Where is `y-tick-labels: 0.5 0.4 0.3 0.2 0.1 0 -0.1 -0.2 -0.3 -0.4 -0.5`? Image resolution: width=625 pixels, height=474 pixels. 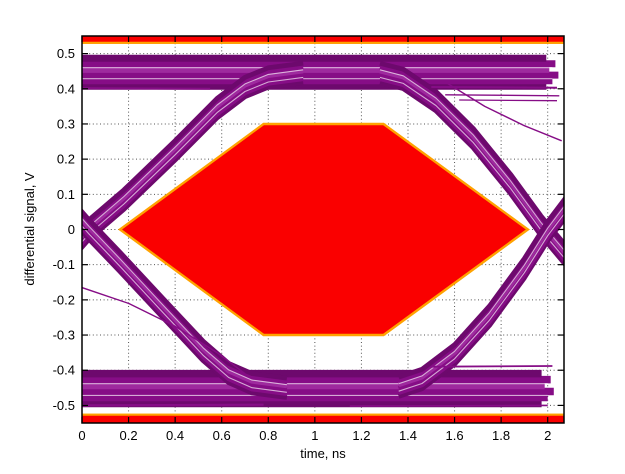
y-tick-labels: 0.5 0.4 0.3 0.2 0.1 0 -0.1 -0.2 -0.3 -0.4 -0.5 is located at coordinates (64, 229).